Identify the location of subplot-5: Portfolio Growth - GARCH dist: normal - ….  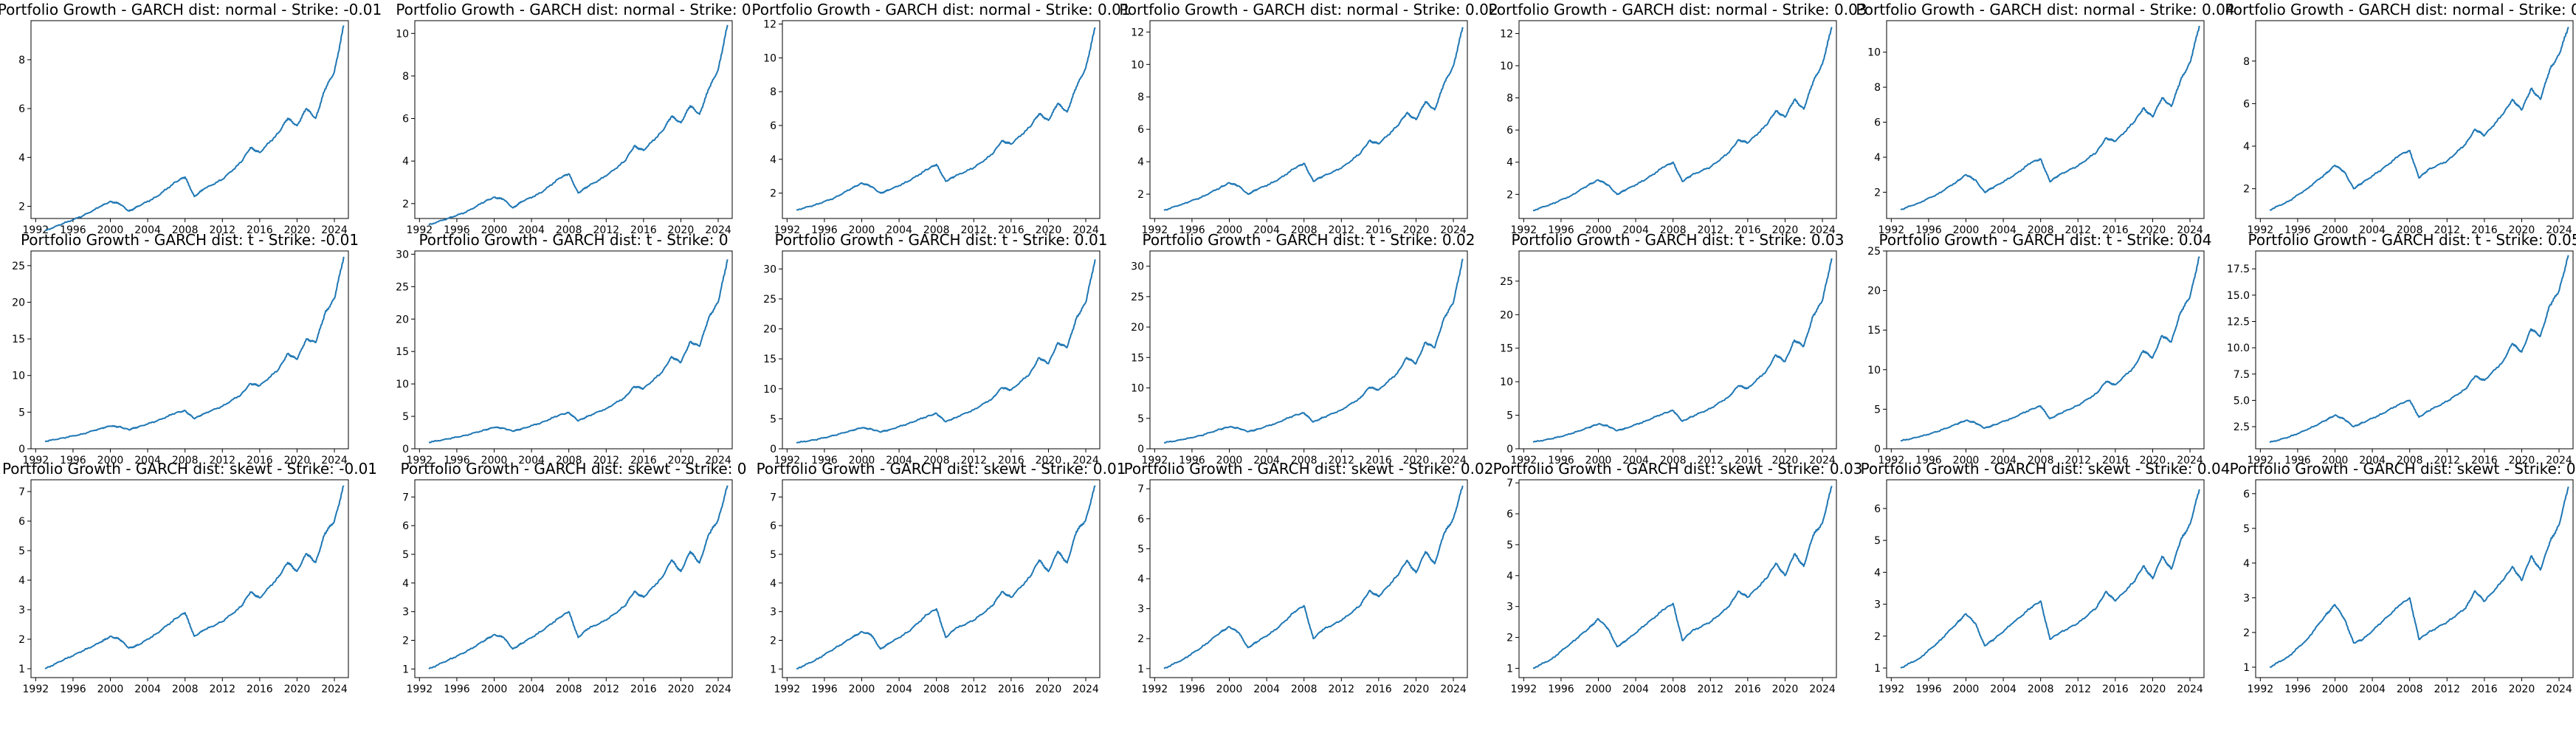
(2045, 118).